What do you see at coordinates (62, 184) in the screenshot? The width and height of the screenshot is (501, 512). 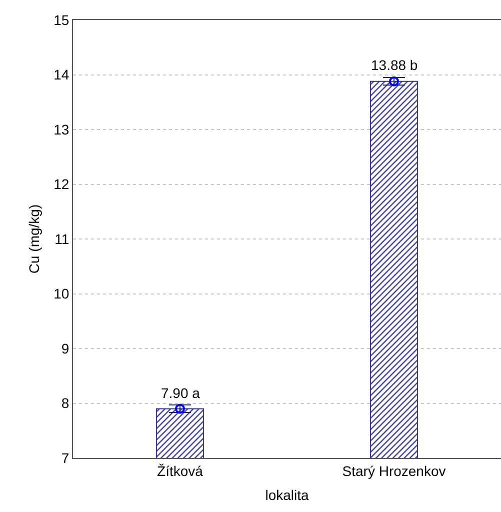 I see `y-tick-label: 12` at bounding box center [62, 184].